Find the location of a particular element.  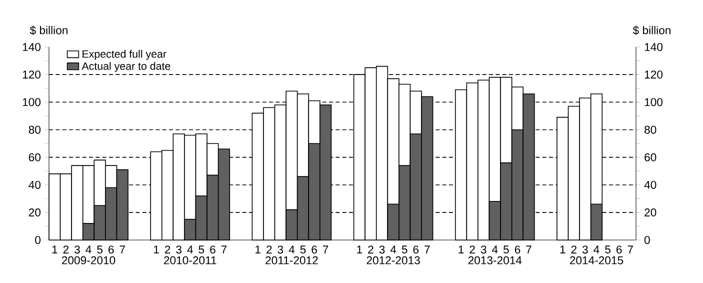

y-tick-label: 140 is located at coordinates (31, 47).